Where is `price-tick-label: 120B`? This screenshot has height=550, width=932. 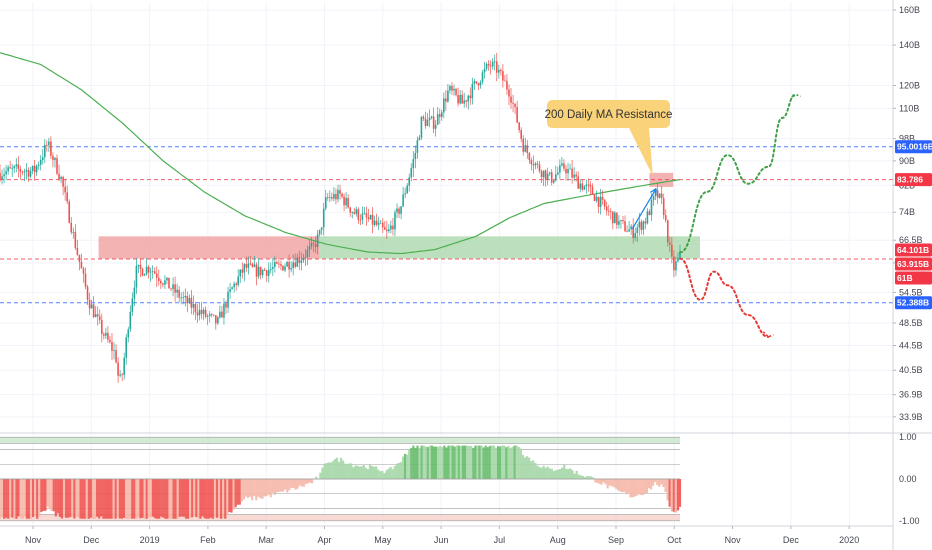 price-tick-label: 120B is located at coordinates (909, 85).